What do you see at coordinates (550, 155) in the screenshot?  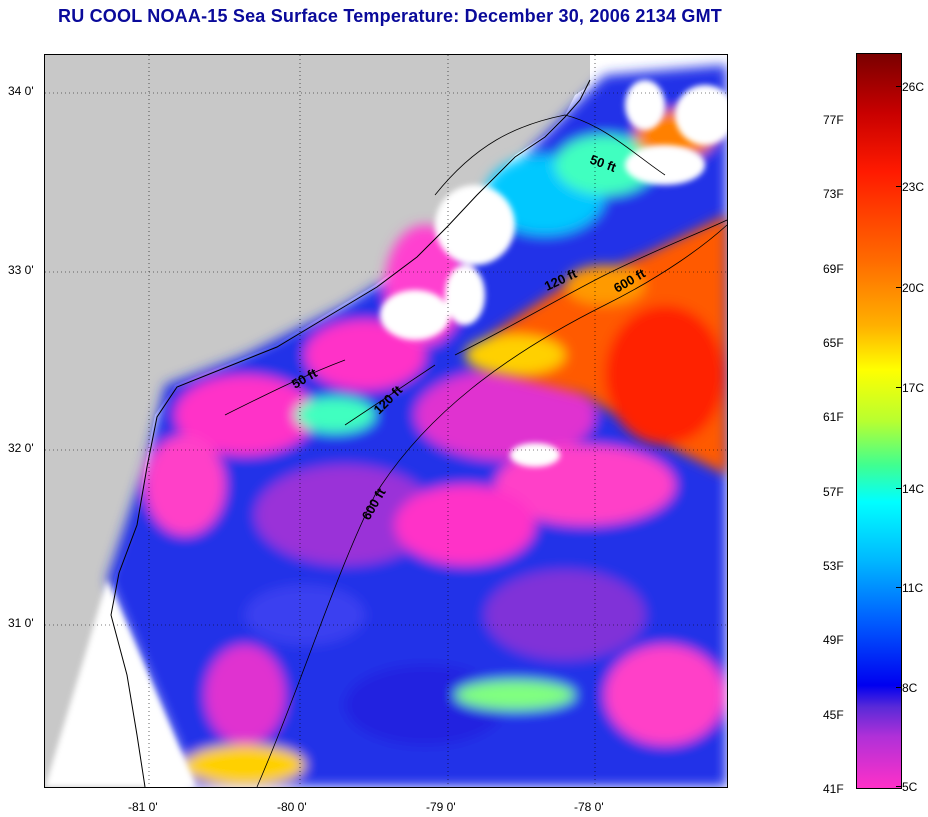 I see `isobath-50ft-north` at bounding box center [550, 155].